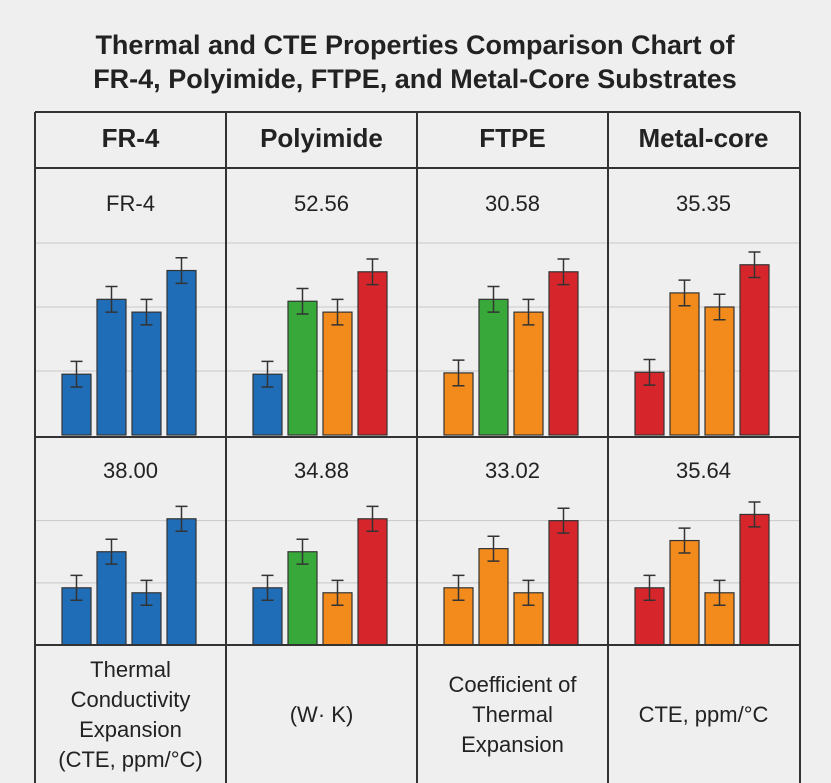 This screenshot has width=831, height=783. I want to click on column-header: Metal-core, so click(703, 138).